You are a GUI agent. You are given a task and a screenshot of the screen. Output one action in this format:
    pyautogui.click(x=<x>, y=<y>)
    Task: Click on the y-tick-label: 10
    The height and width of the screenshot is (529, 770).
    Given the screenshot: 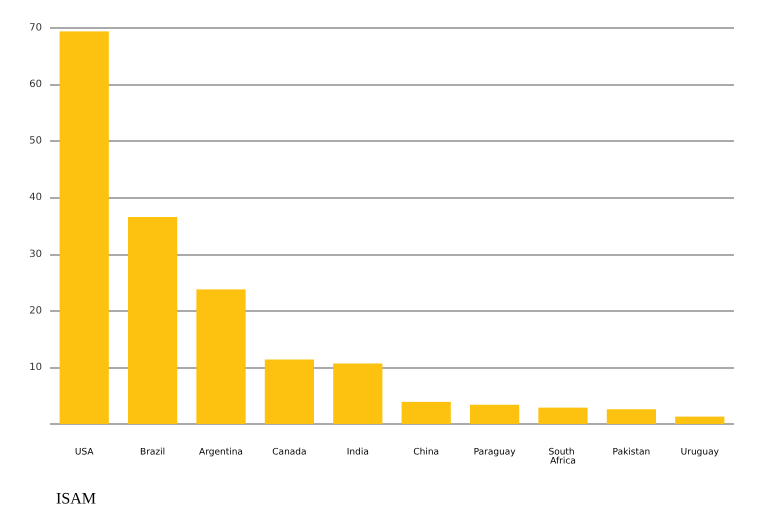 What is the action you would take?
    pyautogui.click(x=35, y=367)
    